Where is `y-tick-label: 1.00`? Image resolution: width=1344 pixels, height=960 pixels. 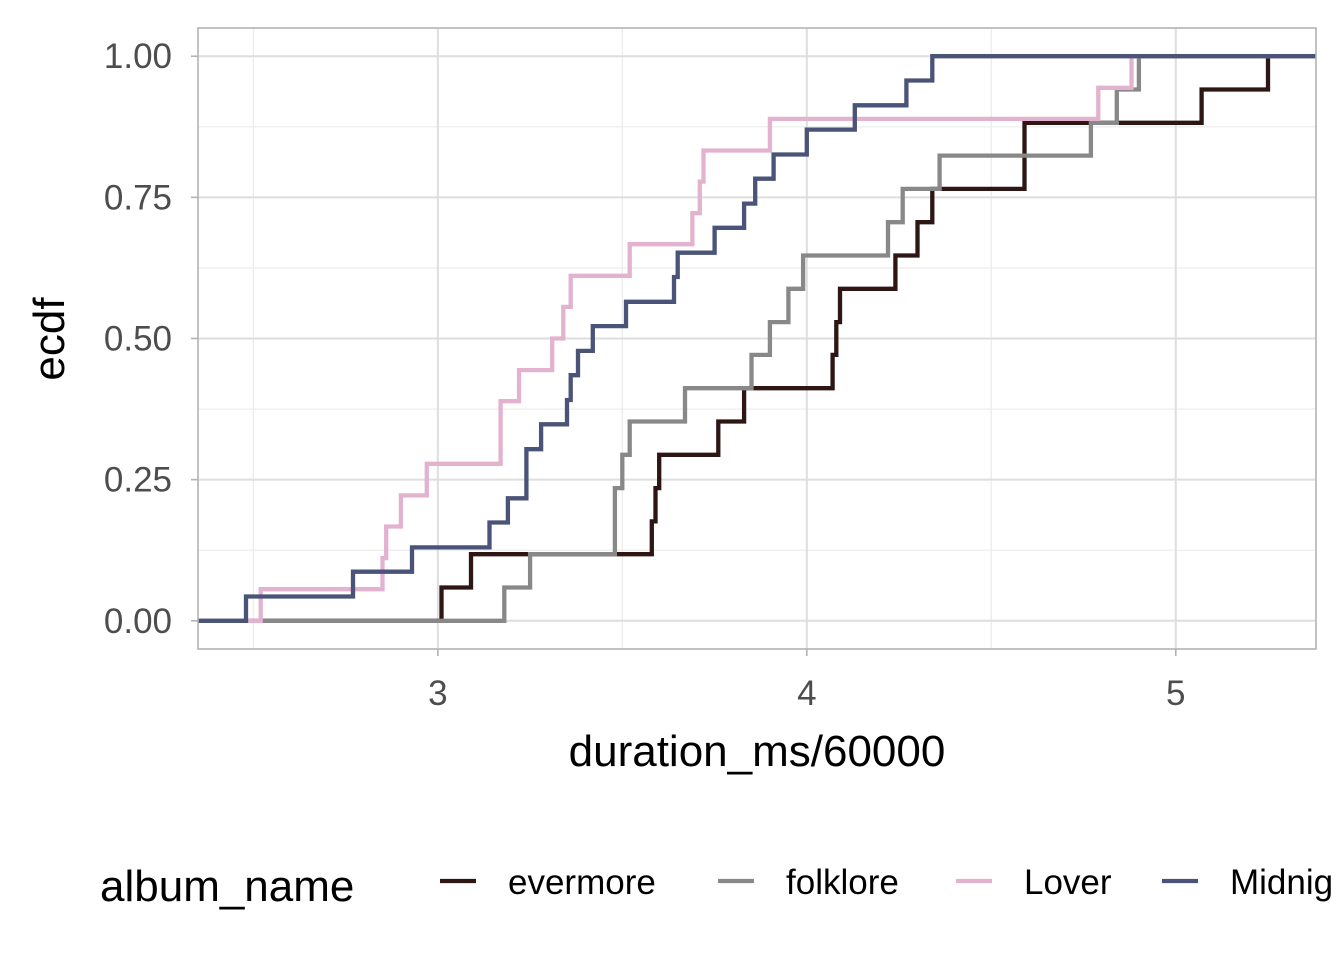
y-tick-label: 1.00 is located at coordinates (138, 56).